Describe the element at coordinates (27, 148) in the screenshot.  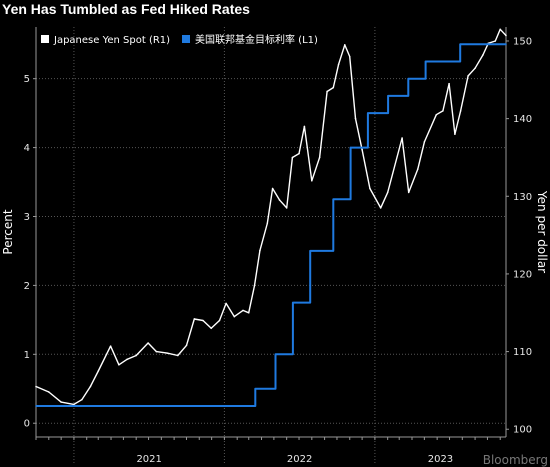
I see `y-left-tick-label: 4` at that location.